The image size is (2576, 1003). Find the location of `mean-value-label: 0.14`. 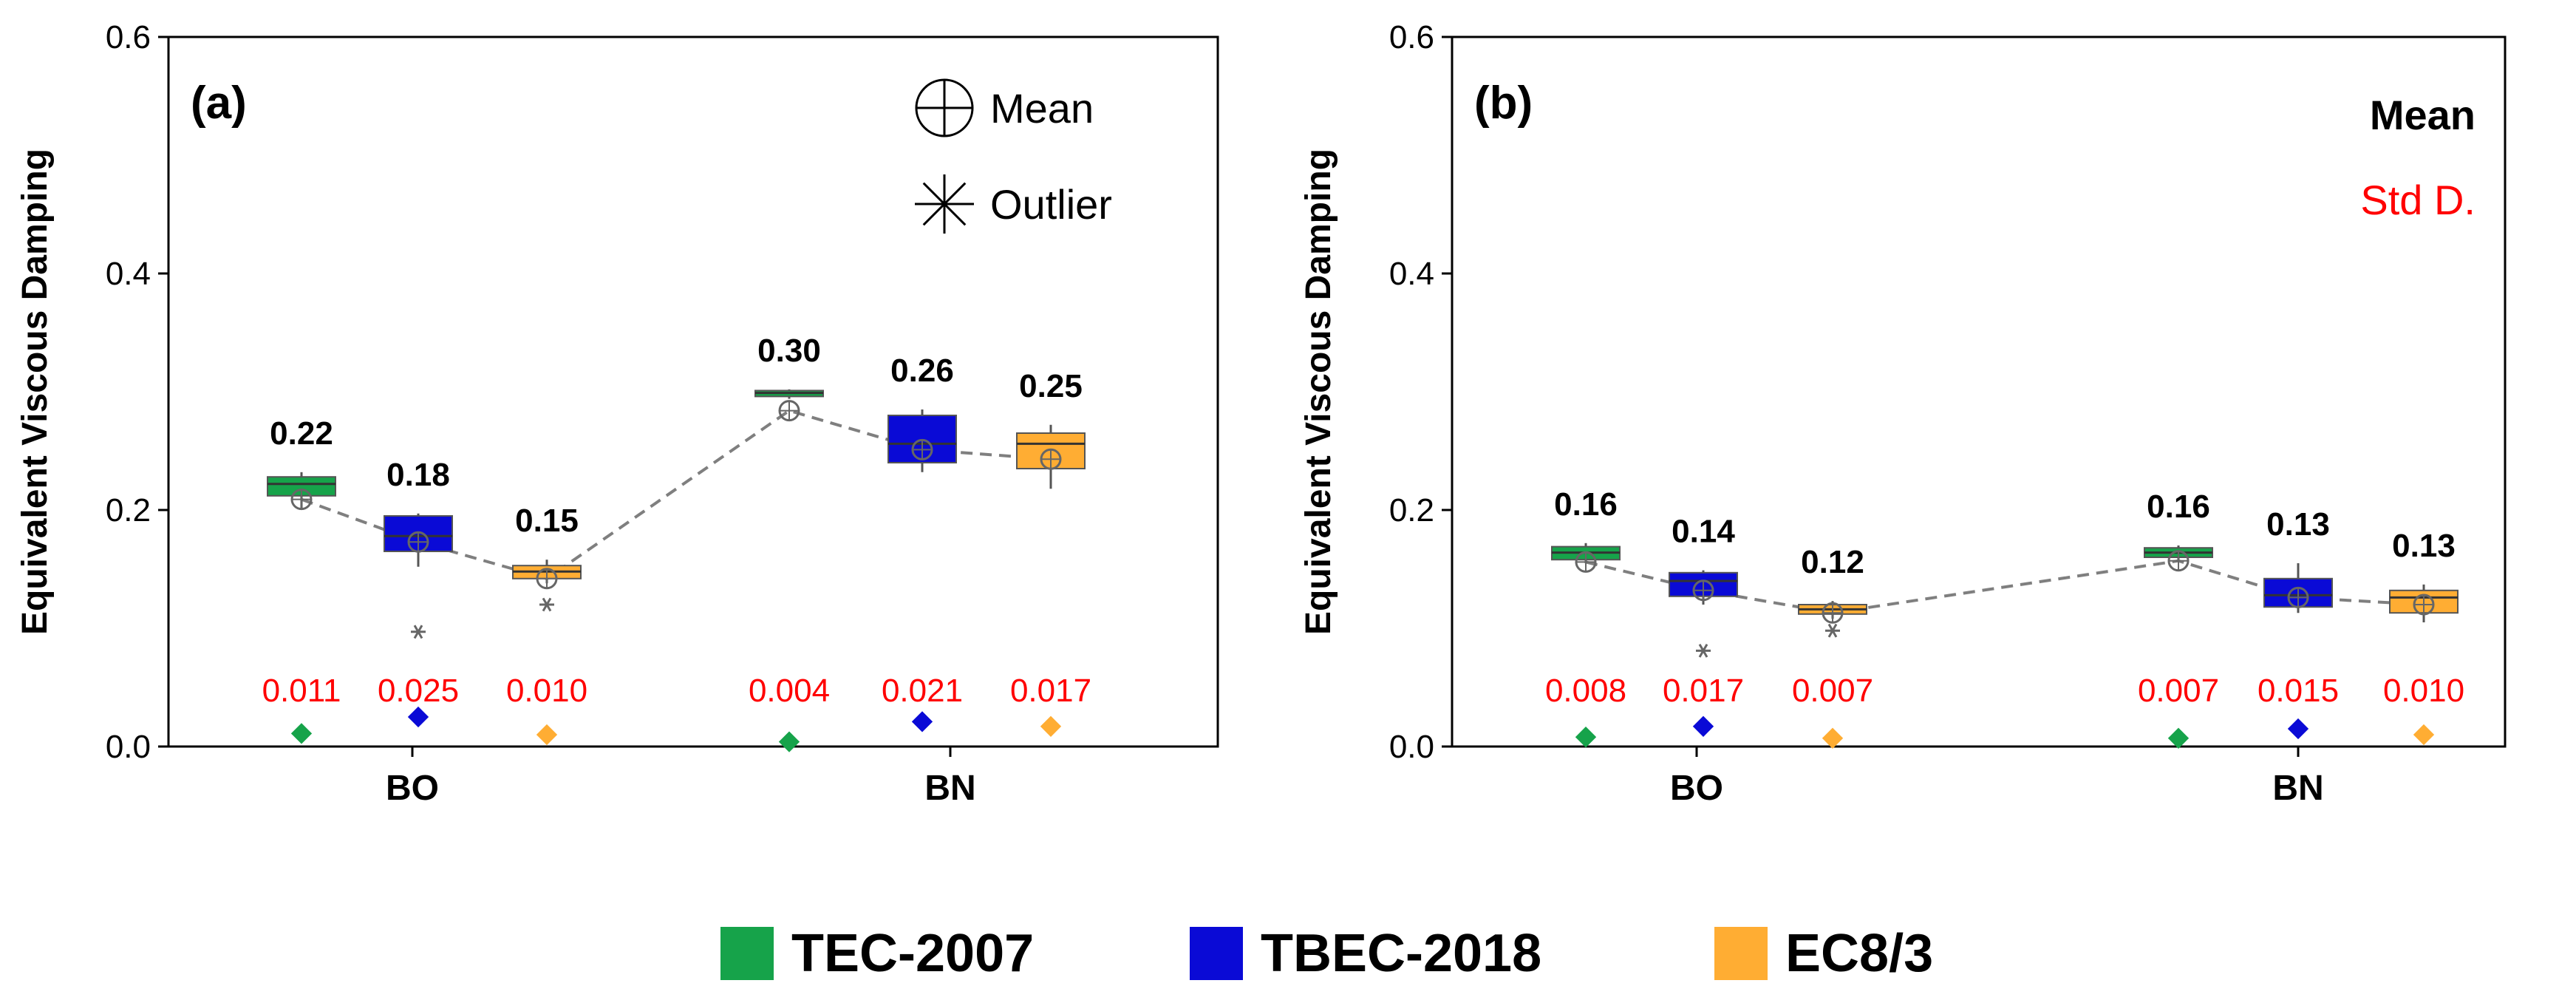

mean-value-label: 0.14 is located at coordinates (1703, 532).